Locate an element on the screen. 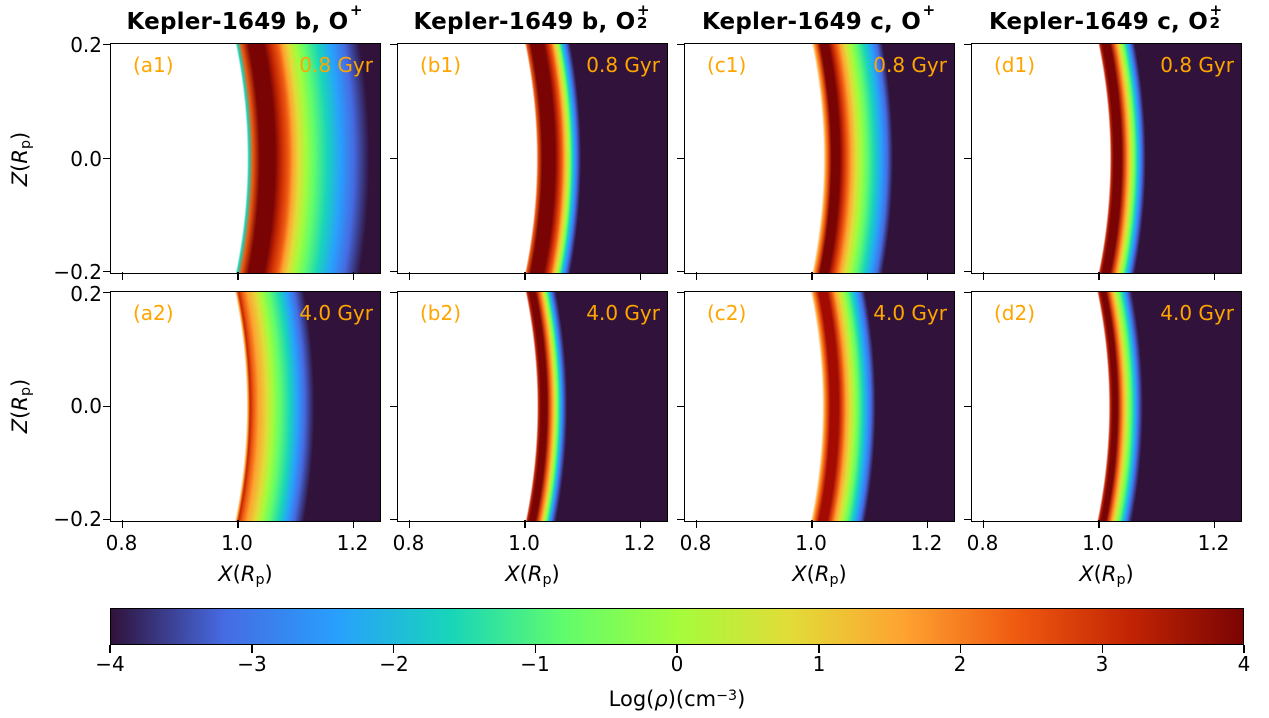 The image size is (1269, 718). colorbar-tick-label: 0 is located at coordinates (677, 664).